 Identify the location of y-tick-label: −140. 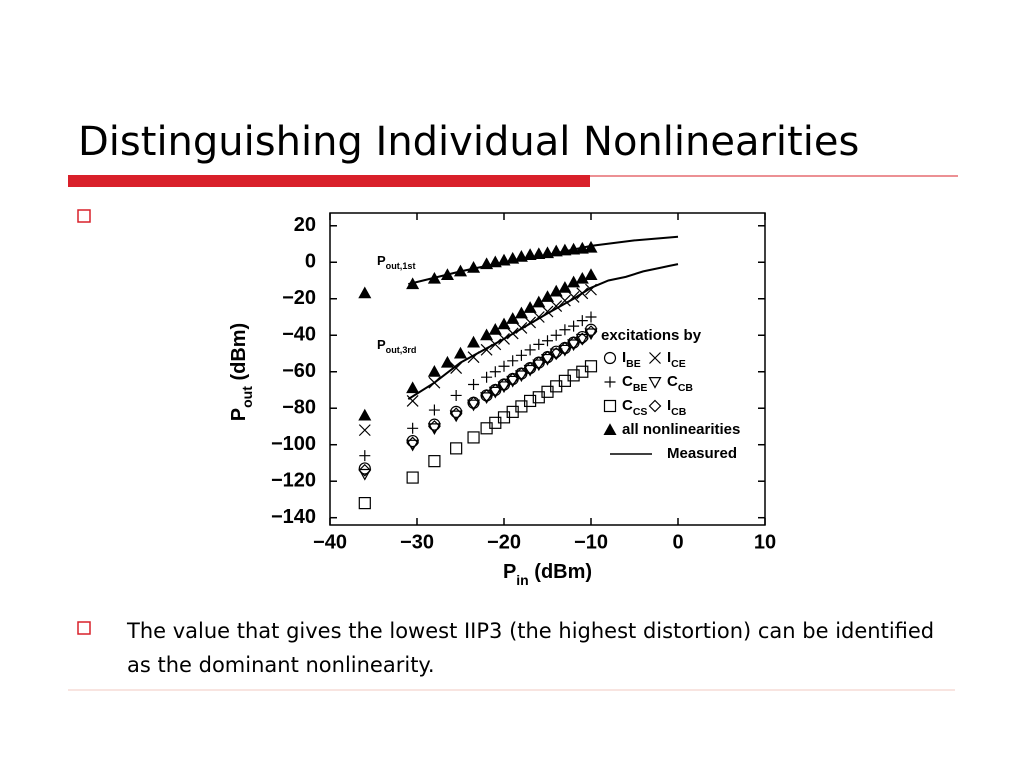
(293, 517).